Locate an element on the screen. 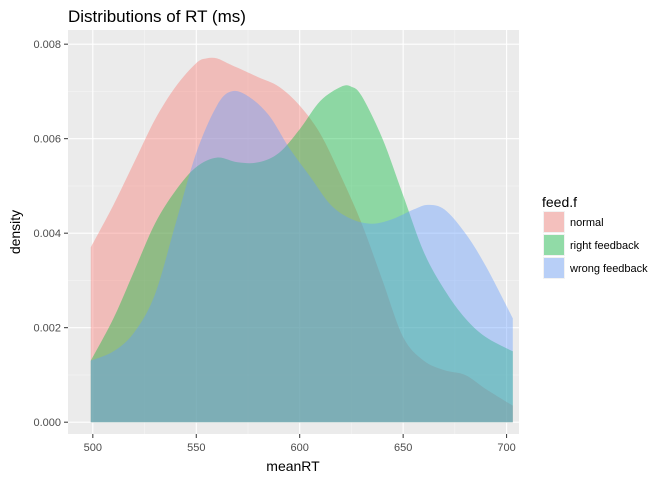 Image resolution: width=672 pixels, height=480 pixels. legend-title: feed.f is located at coordinates (559, 202).